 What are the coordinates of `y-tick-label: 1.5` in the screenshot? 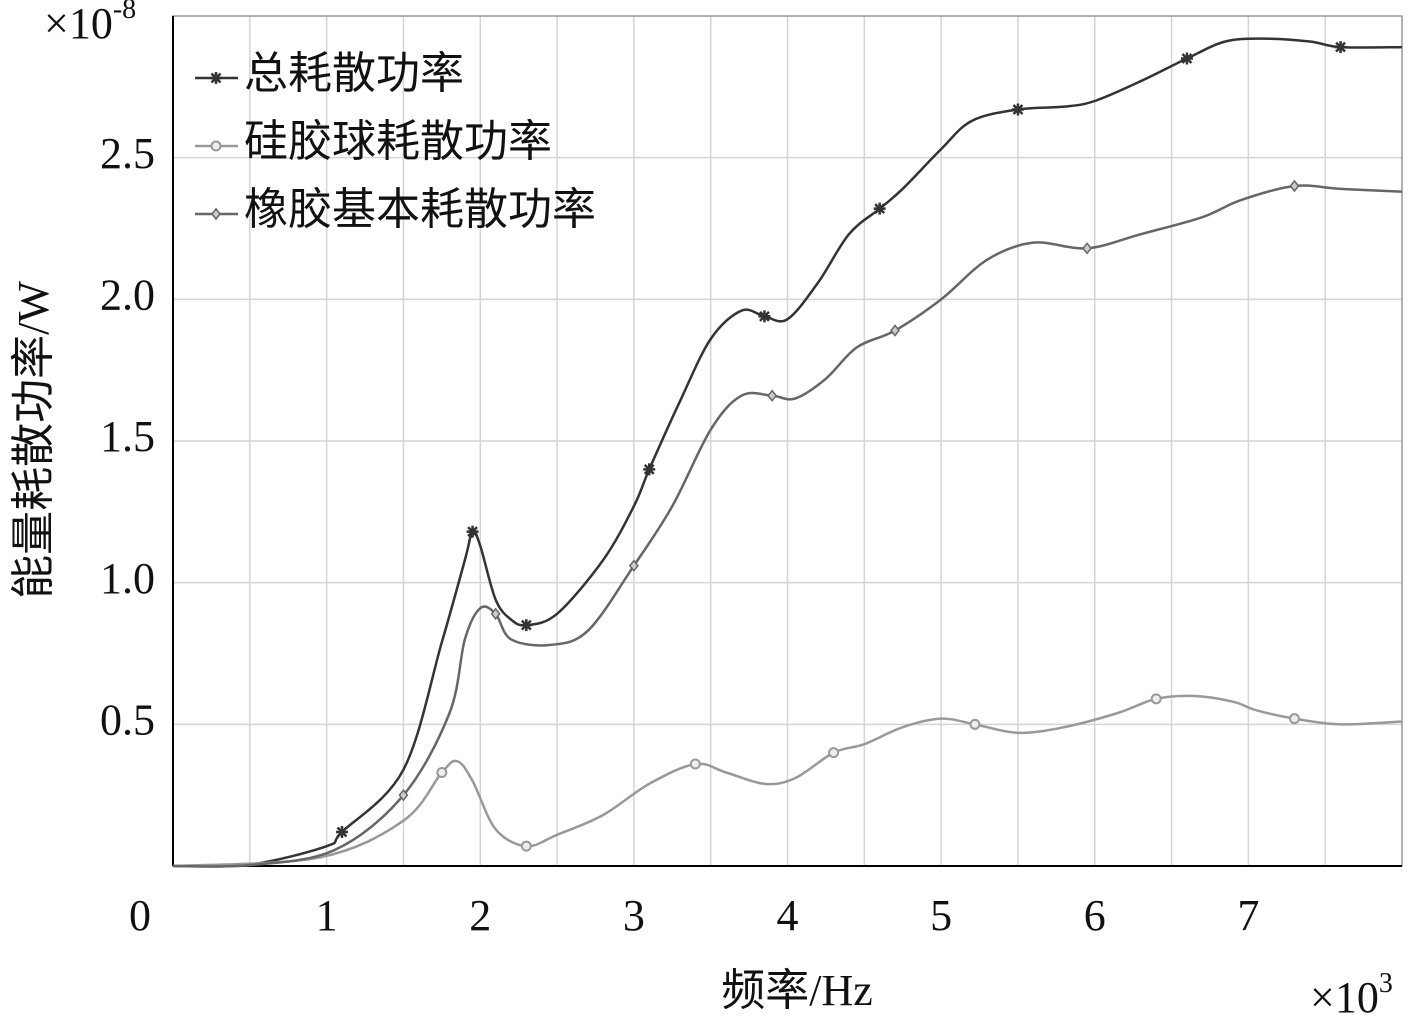 It's located at (127, 436).